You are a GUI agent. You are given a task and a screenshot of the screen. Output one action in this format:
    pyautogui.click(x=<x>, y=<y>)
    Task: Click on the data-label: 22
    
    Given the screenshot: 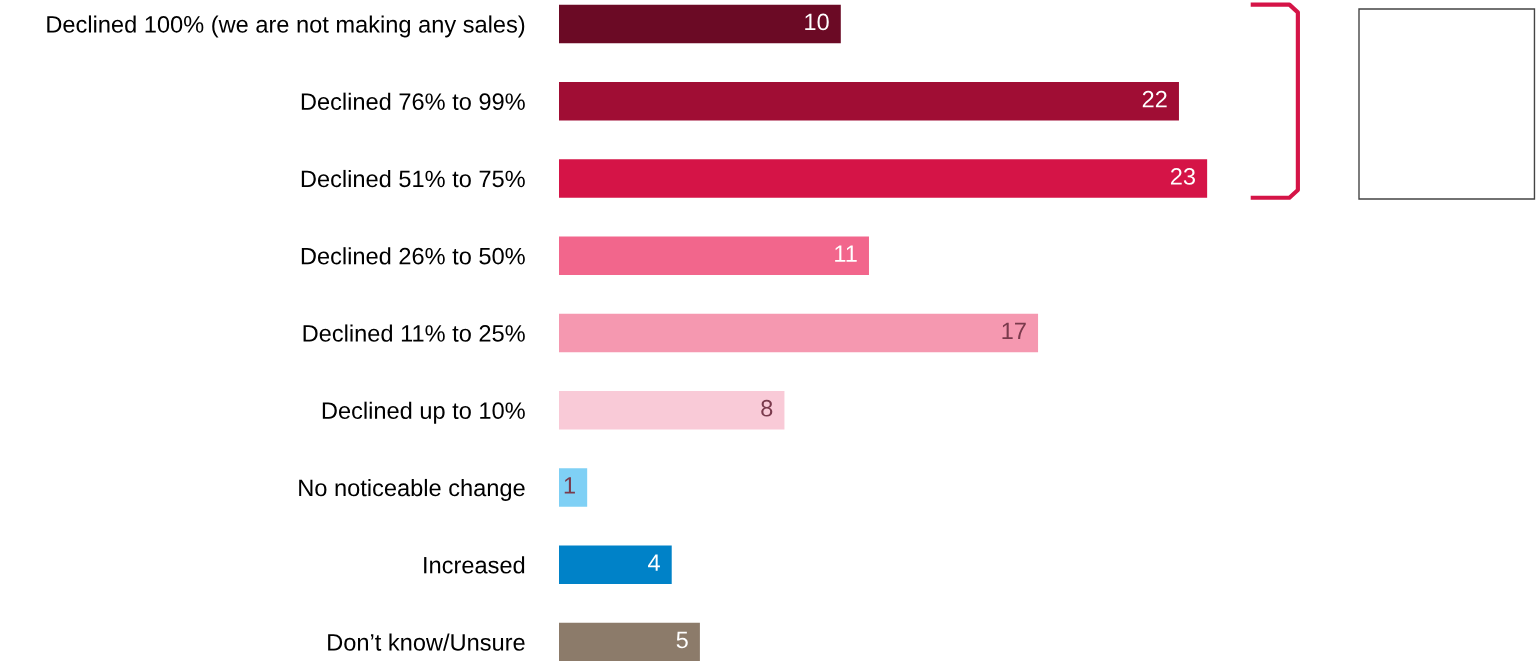 What is the action you would take?
    pyautogui.click(x=1154, y=99)
    